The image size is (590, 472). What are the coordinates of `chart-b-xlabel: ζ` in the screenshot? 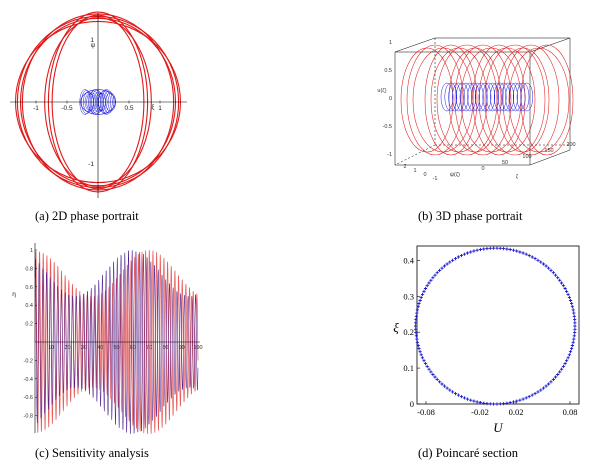 It's located at (517, 177).